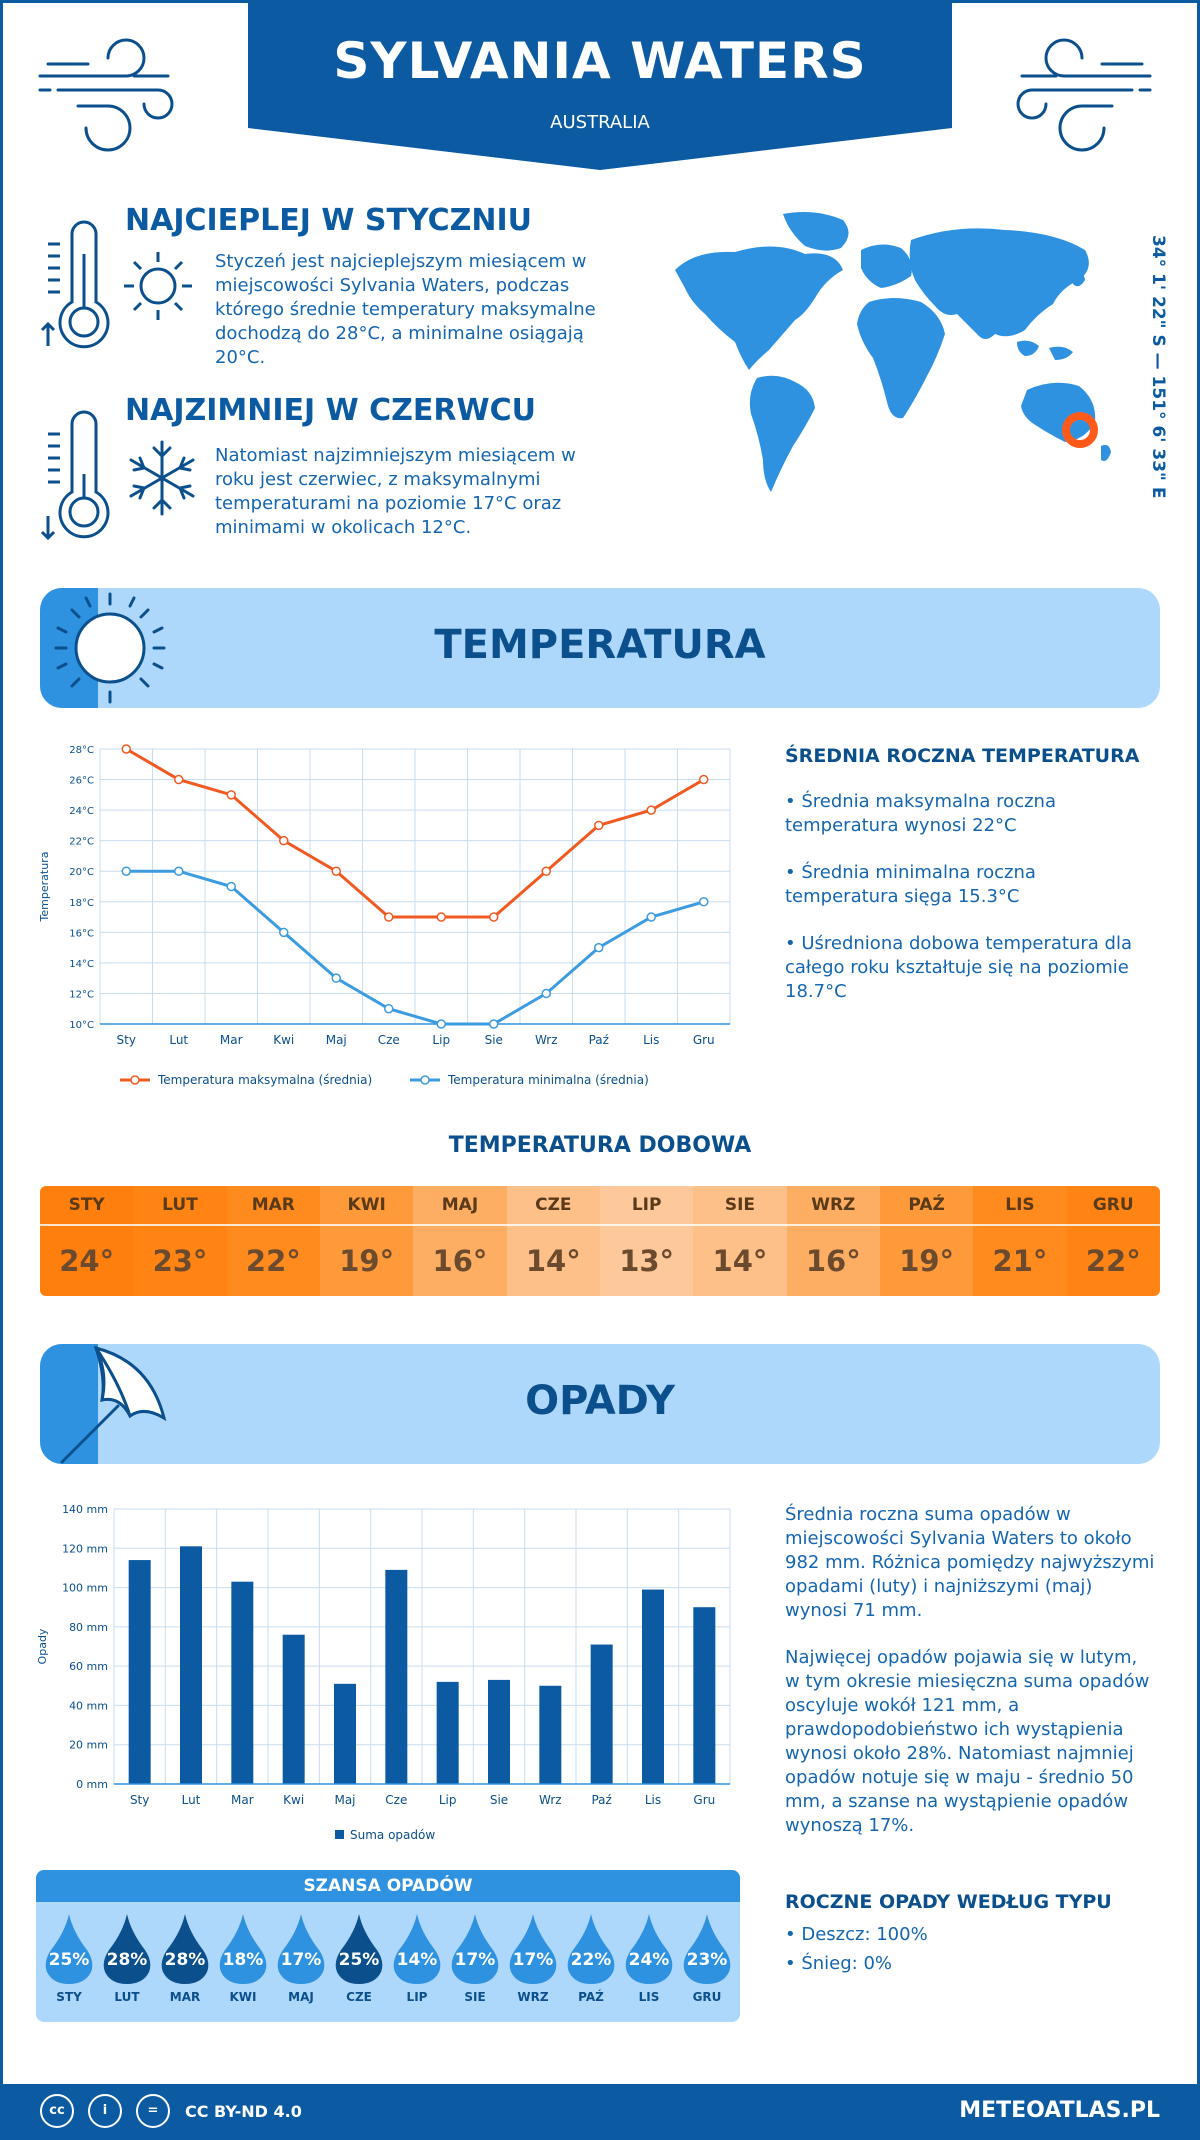 The width and height of the screenshot is (1200, 2140). I want to click on daily-temp-value: 24°, so click(87, 1261).